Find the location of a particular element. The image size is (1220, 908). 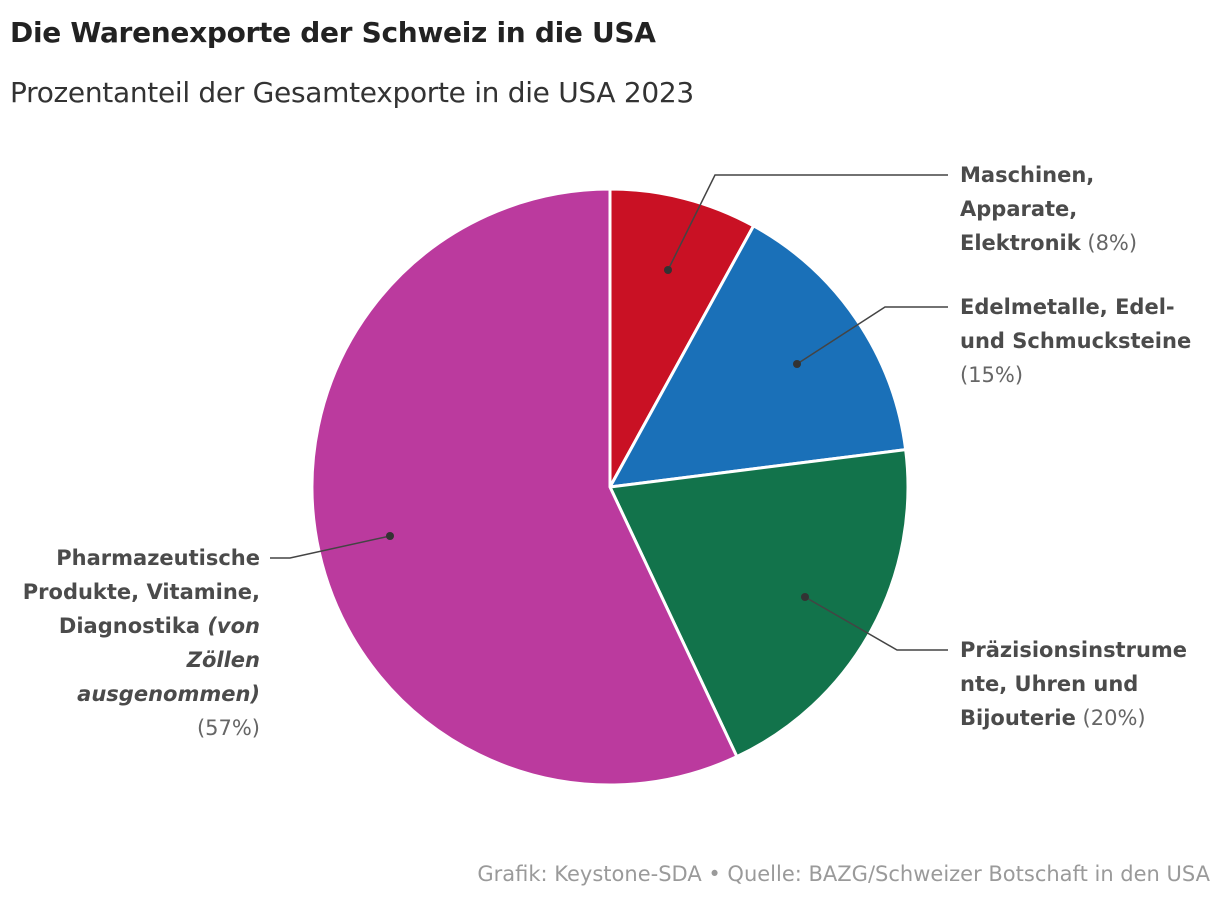

label-line: und Schmucksteine is located at coordinates (1075, 341).